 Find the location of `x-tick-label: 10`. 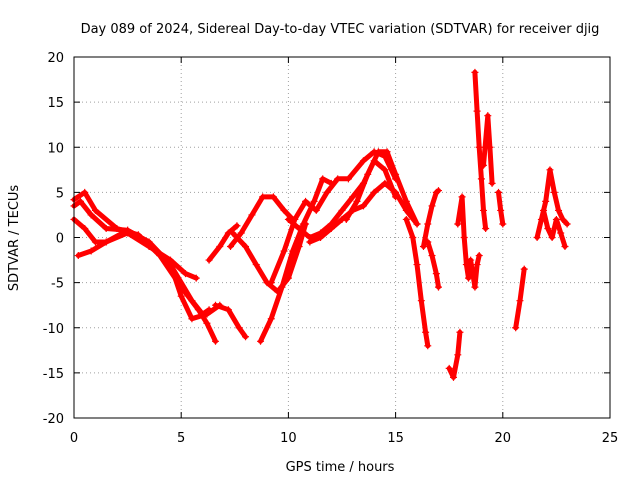

x-tick-label: 10 is located at coordinates (288, 438).